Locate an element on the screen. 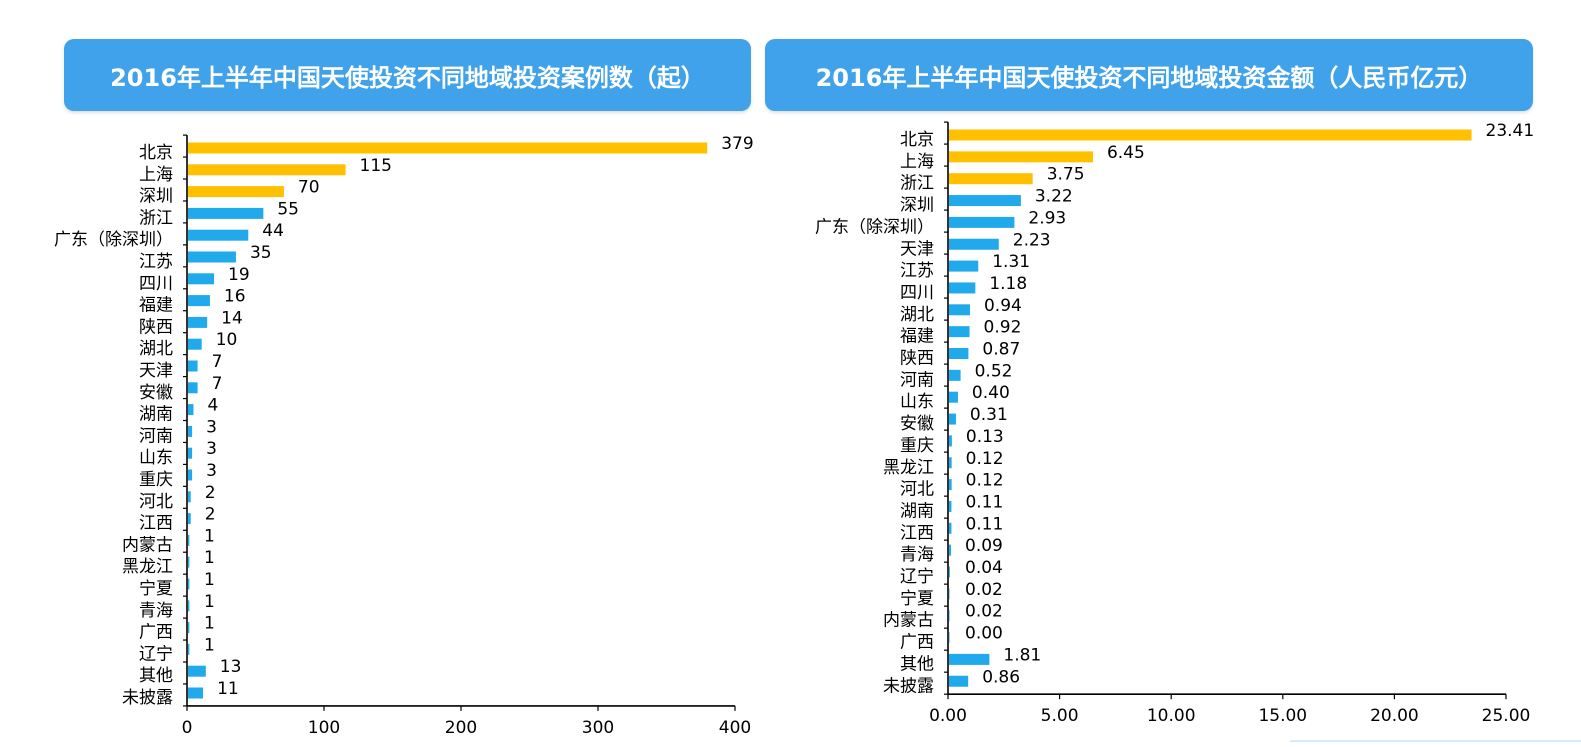 The height and width of the screenshot is (747, 1581). category-label: 陕西 is located at coordinates (156, 327).